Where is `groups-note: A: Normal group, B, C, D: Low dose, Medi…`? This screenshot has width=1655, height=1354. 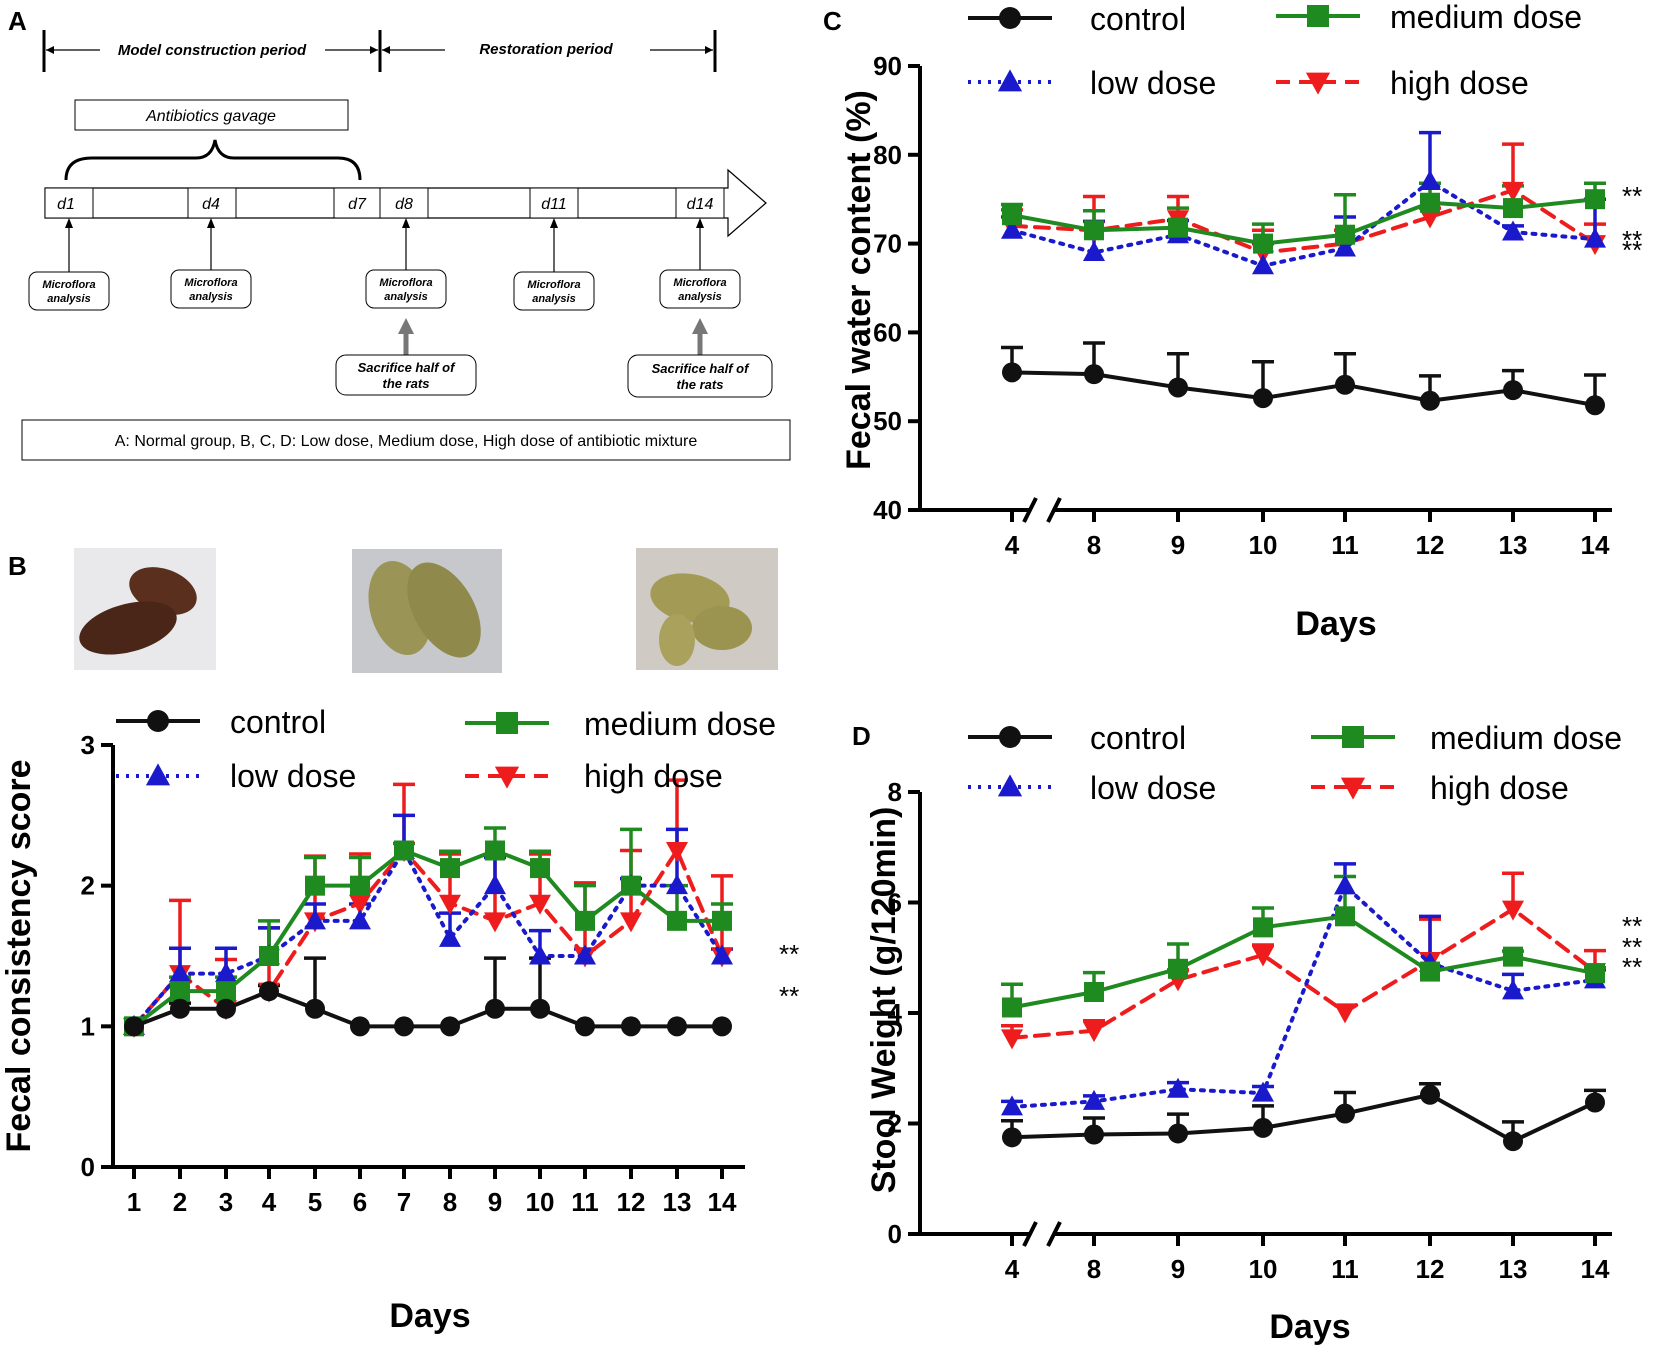 groups-note: A: Normal group, B, C, D: Low dose, Medi… is located at coordinates (406, 441).